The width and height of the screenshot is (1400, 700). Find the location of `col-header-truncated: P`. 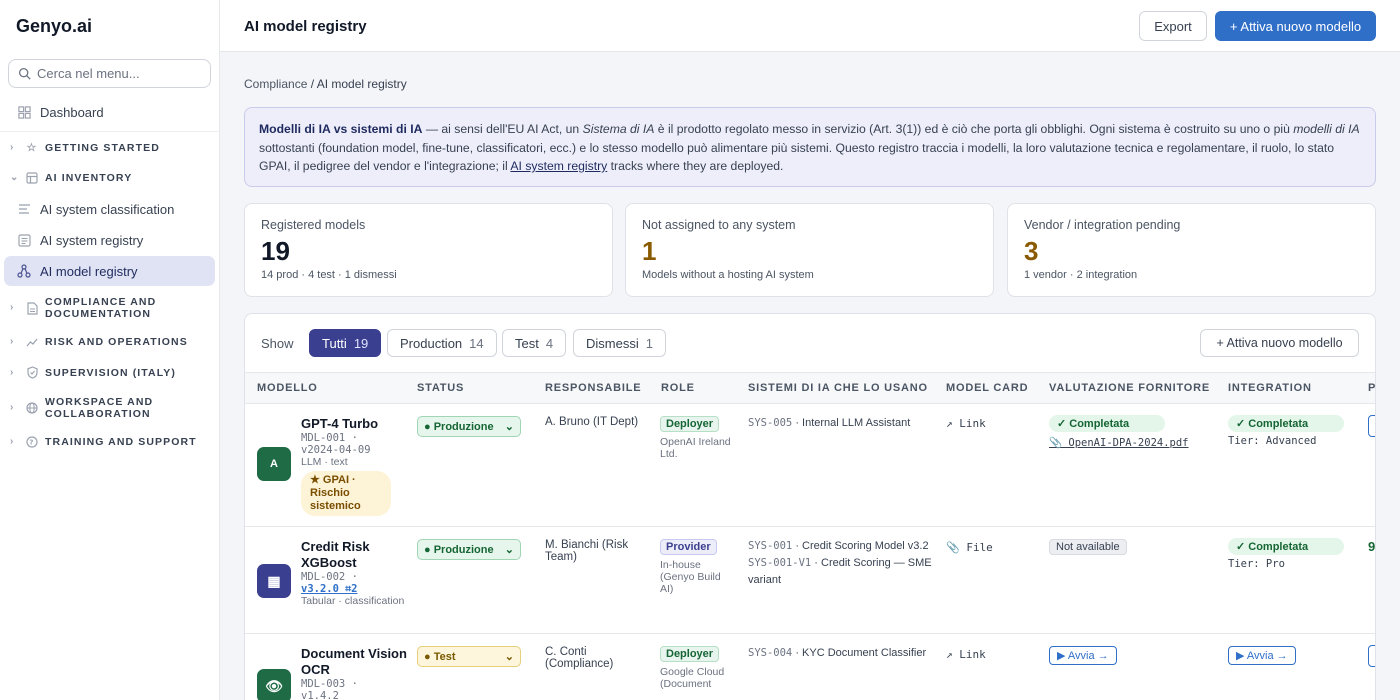

col-header-truncated: P is located at coordinates (1372, 388).